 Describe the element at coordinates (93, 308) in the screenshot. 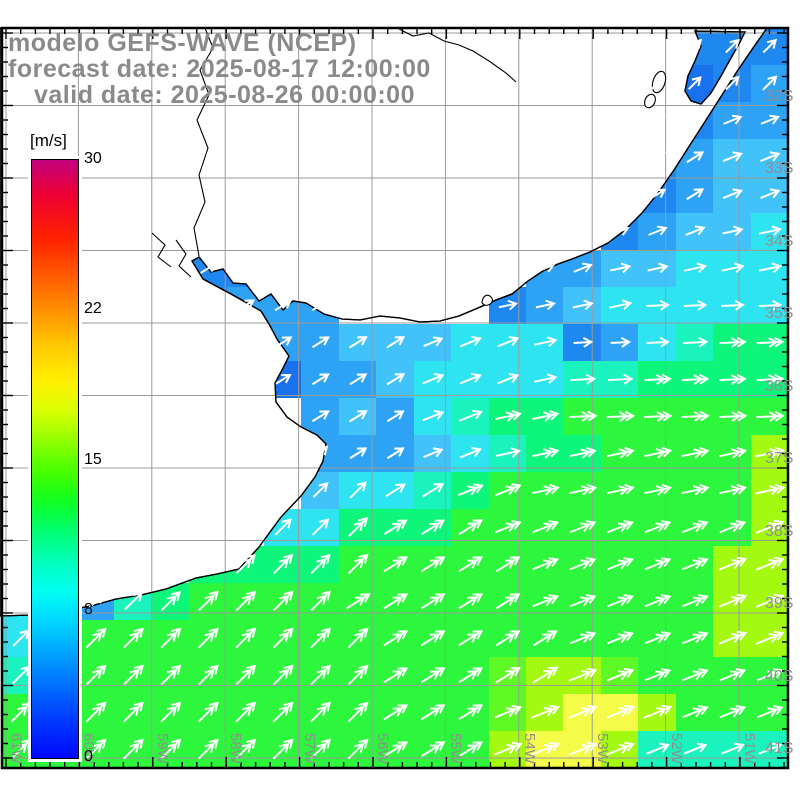

I see `colorbar-tick-label: 22` at that location.